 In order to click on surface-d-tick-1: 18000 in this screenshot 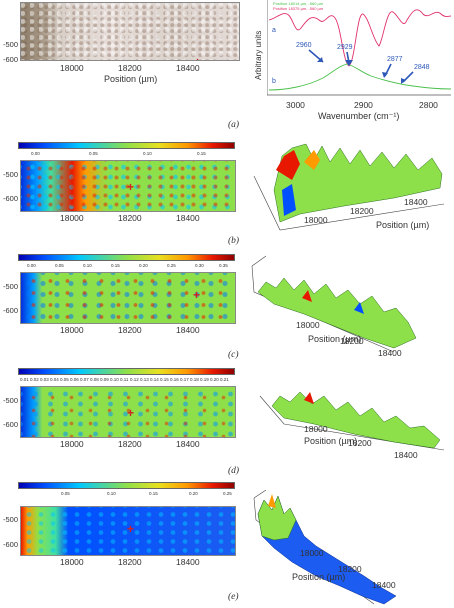, I will do `click(316, 429)`.